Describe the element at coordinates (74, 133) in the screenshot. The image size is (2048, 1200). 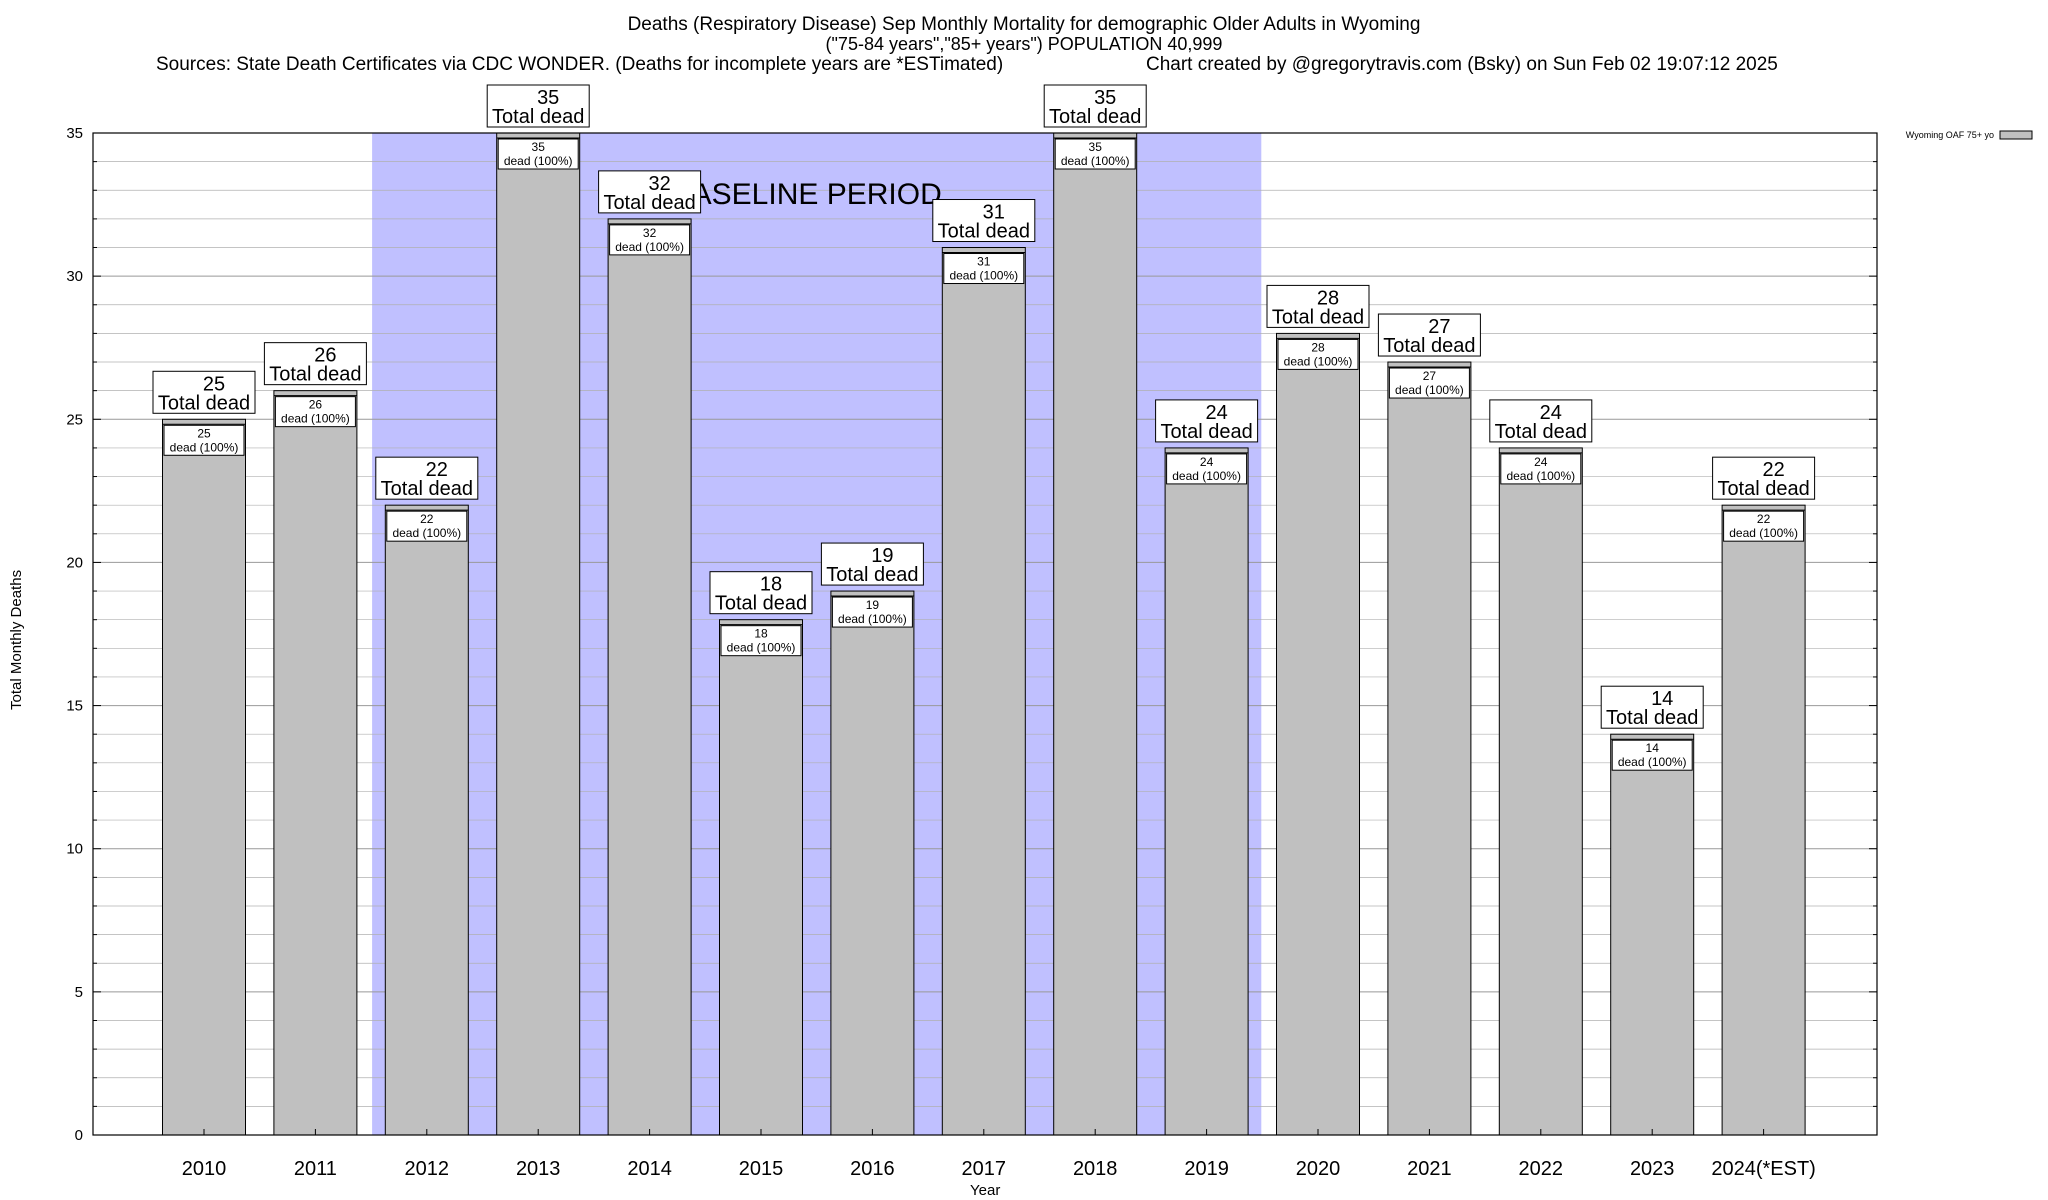
I see `y-tick-label: 35` at that location.